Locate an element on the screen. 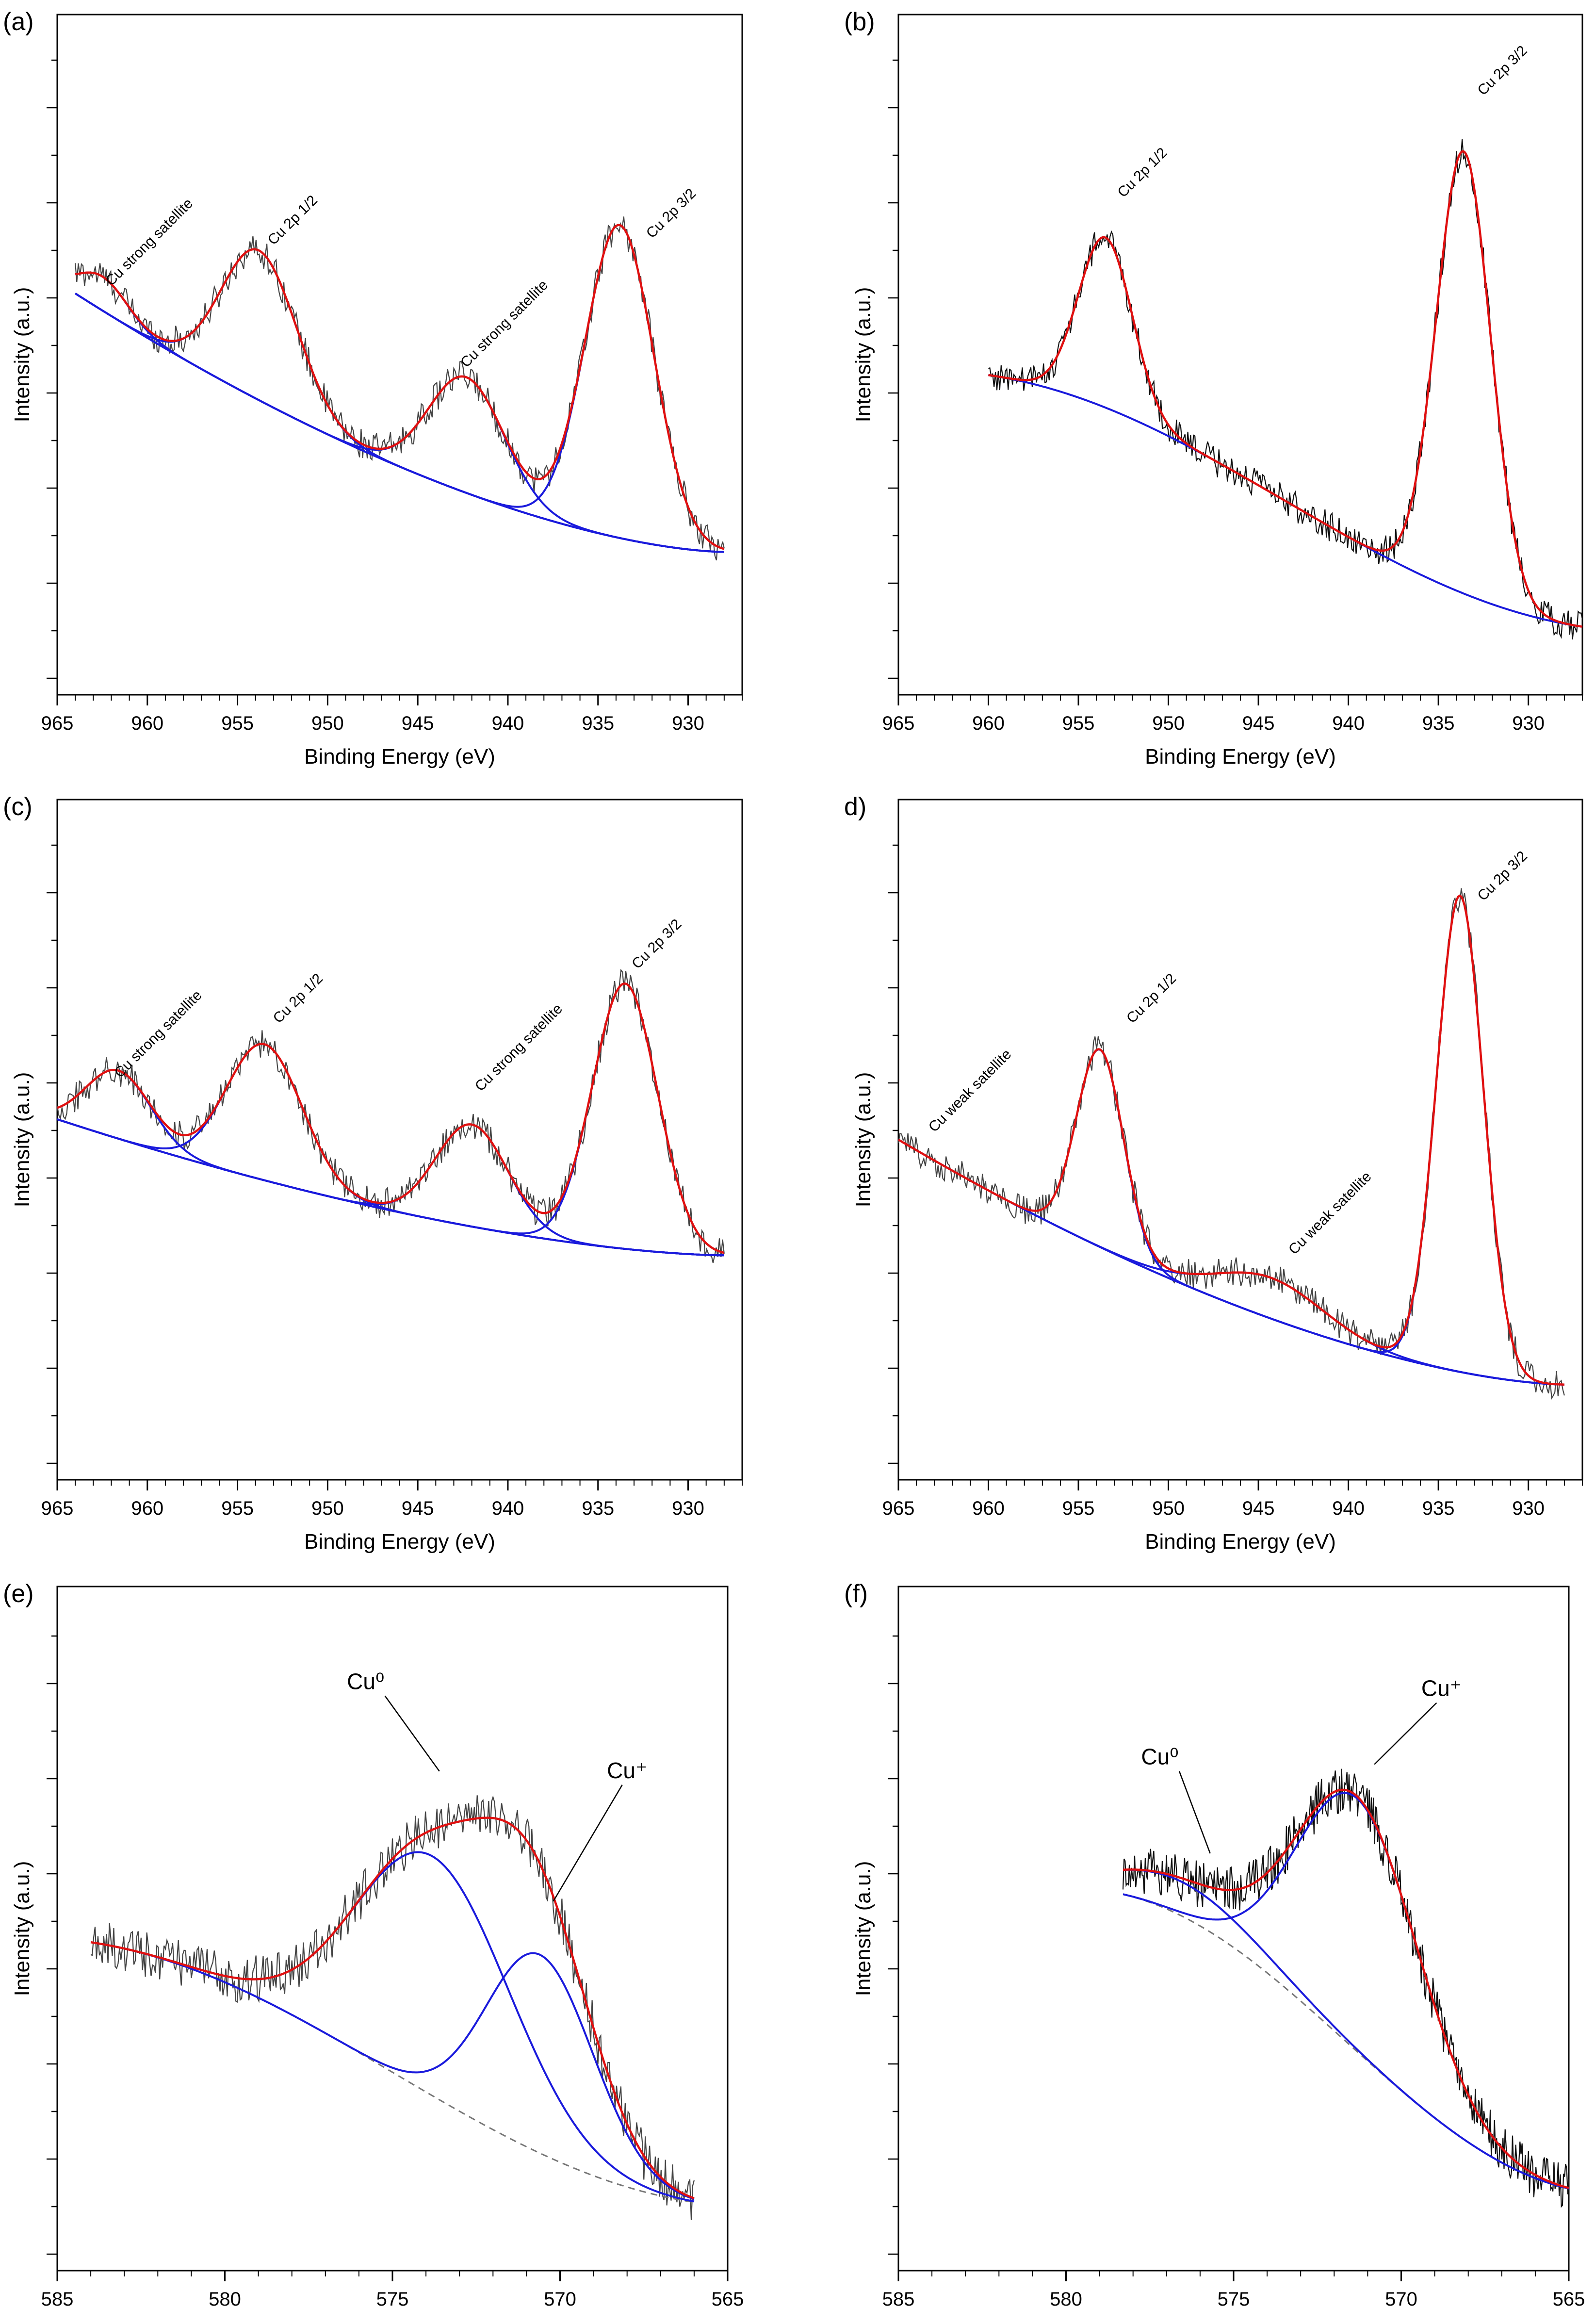 This screenshot has width=1595, height=2324. panel-label: (c) is located at coordinates (18, 807).